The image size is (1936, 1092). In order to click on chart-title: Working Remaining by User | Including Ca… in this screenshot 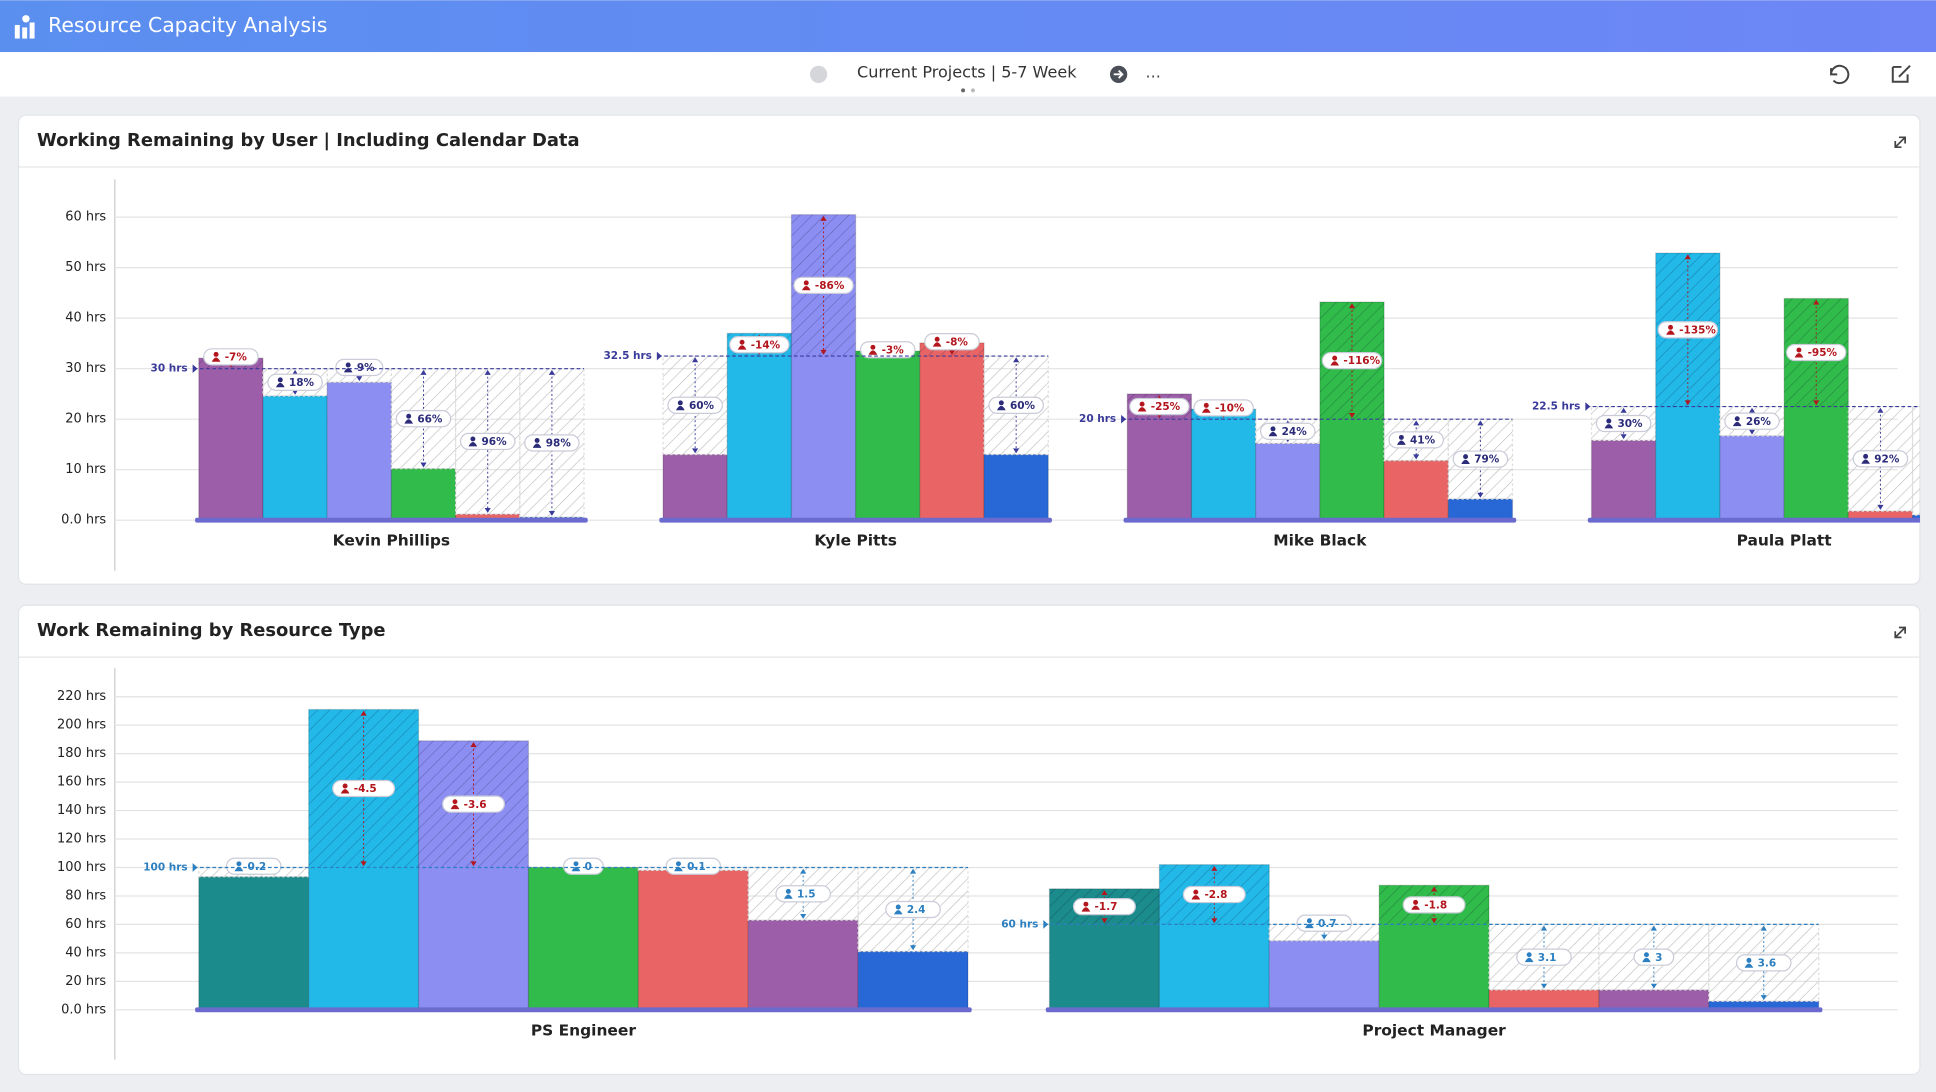, I will do `click(308, 140)`.